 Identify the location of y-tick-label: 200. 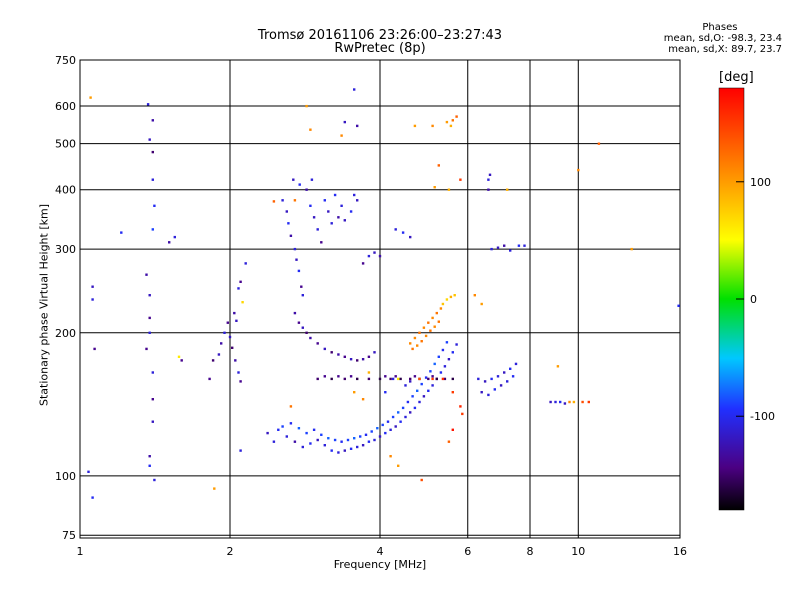
(65, 333).